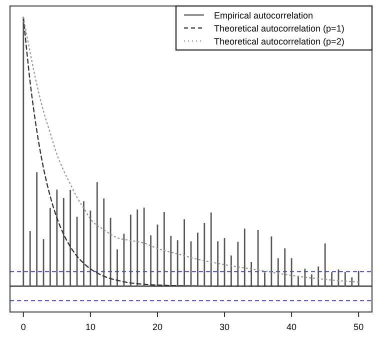 This screenshot has height=342, width=378. I want to click on x-tick-label: 40, so click(291, 327).